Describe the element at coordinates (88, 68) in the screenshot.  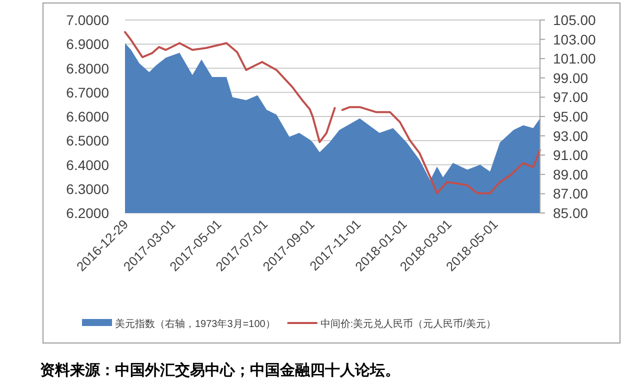
I see `y-tick-label: 6.8000` at that location.